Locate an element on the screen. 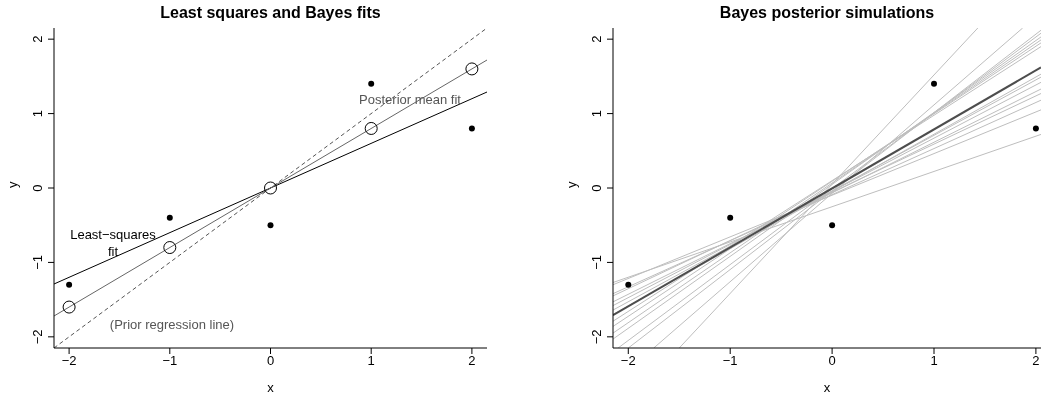  annotation: Posterior mean fit is located at coordinates (410, 99).